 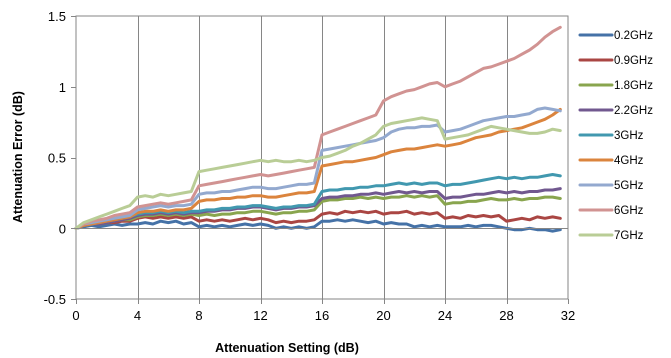 What do you see at coordinates (611, 161) in the screenshot?
I see `legend-item: 4GHz` at bounding box center [611, 161].